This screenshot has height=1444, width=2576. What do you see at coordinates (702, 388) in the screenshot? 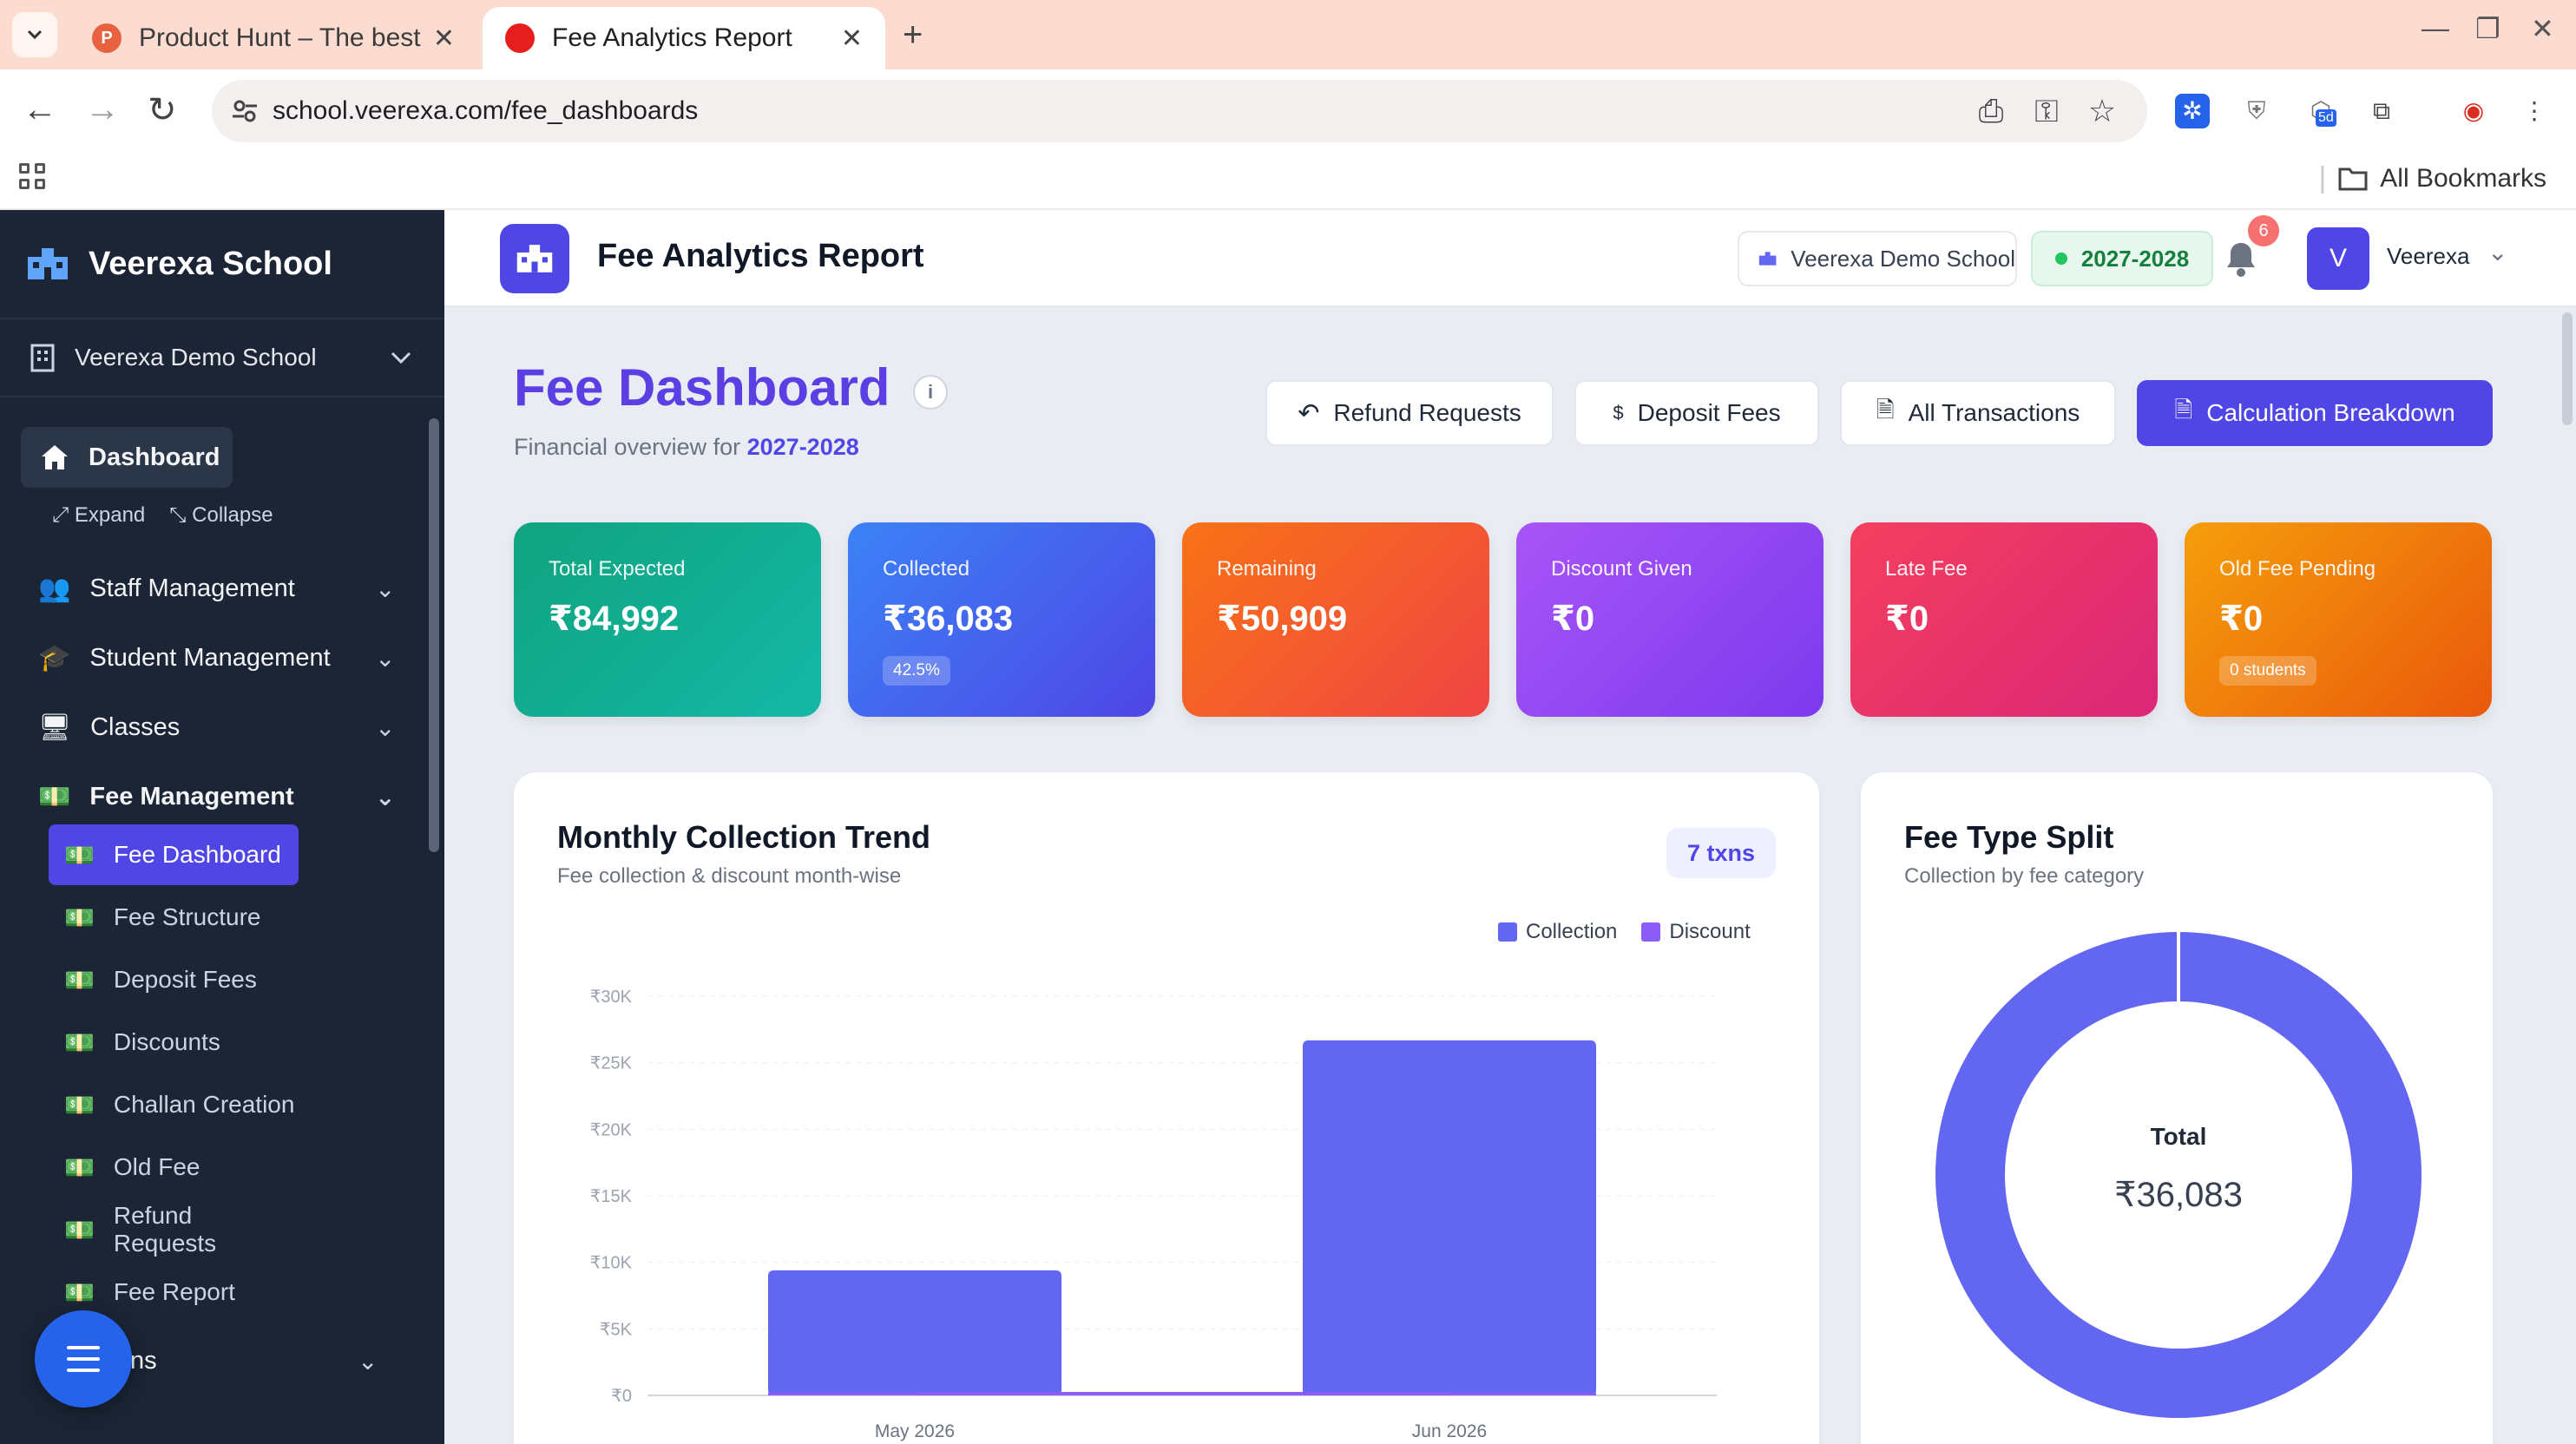
I see `page-title: Fee Dashboard` at bounding box center [702, 388].